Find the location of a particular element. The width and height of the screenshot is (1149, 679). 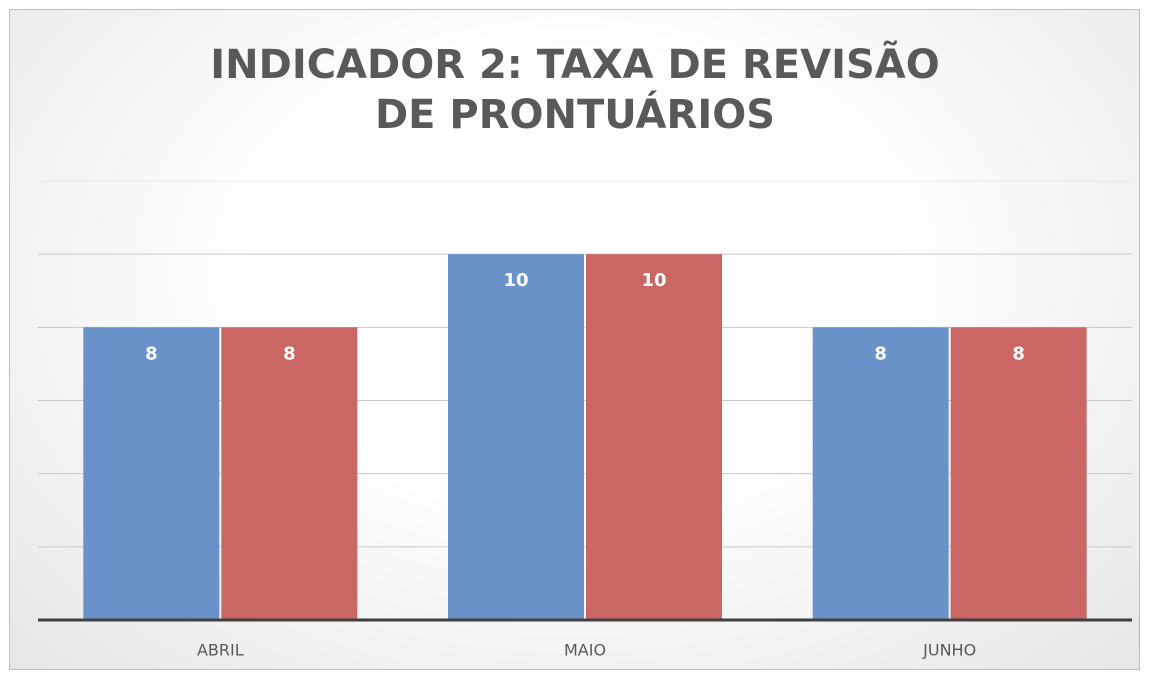

x-tick-label: MAIO is located at coordinates (585, 650).